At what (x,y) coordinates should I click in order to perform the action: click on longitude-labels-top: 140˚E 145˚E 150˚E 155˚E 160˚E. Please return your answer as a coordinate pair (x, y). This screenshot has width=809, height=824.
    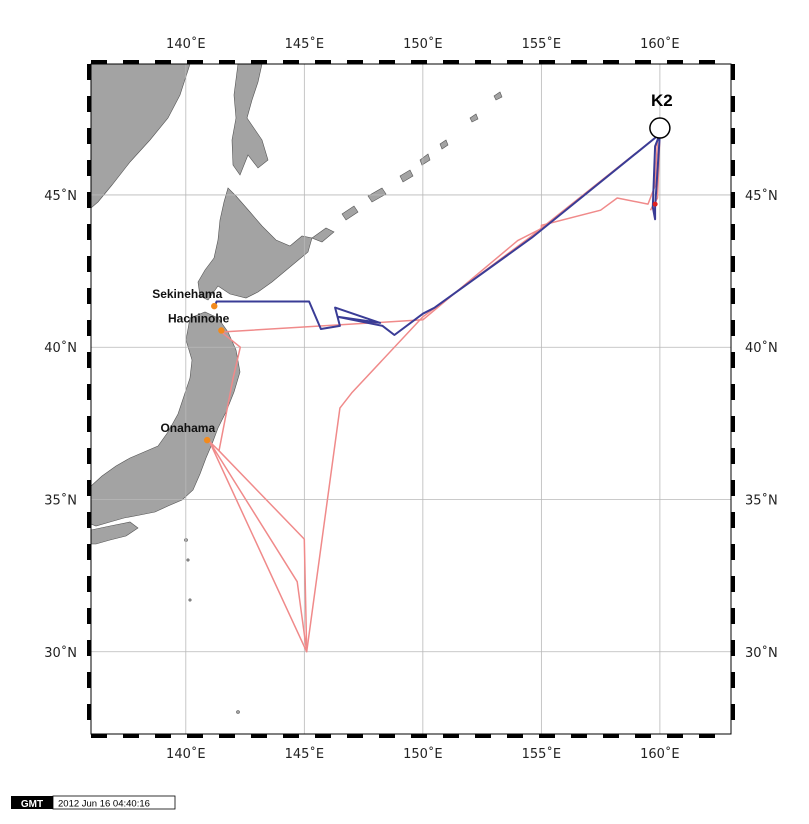
    Looking at the image, I should click on (423, 44).